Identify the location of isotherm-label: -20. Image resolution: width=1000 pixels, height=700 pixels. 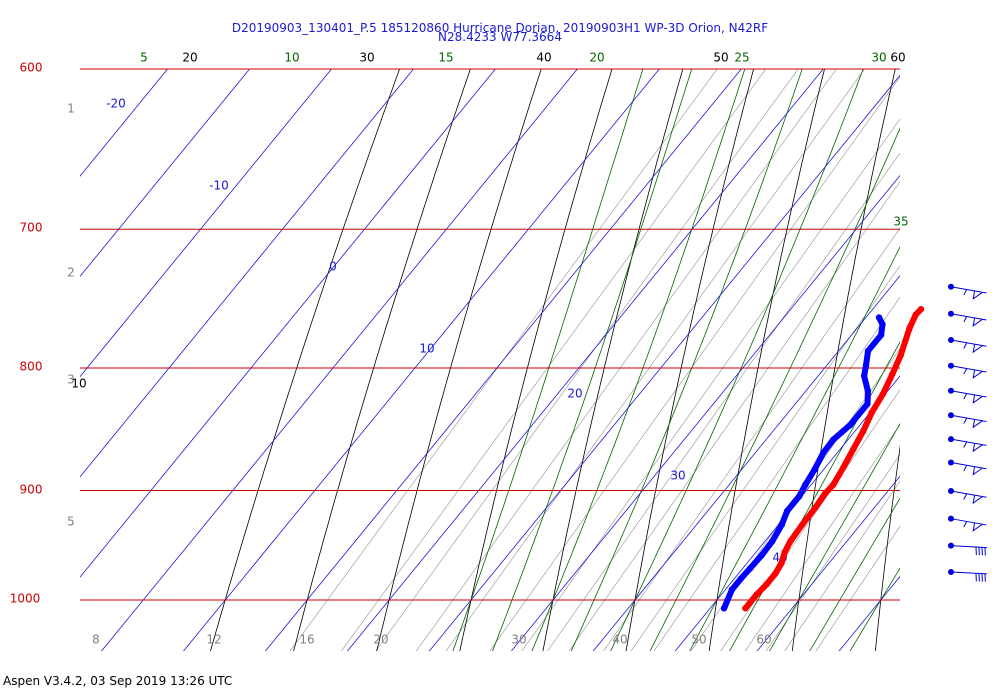
(116, 104).